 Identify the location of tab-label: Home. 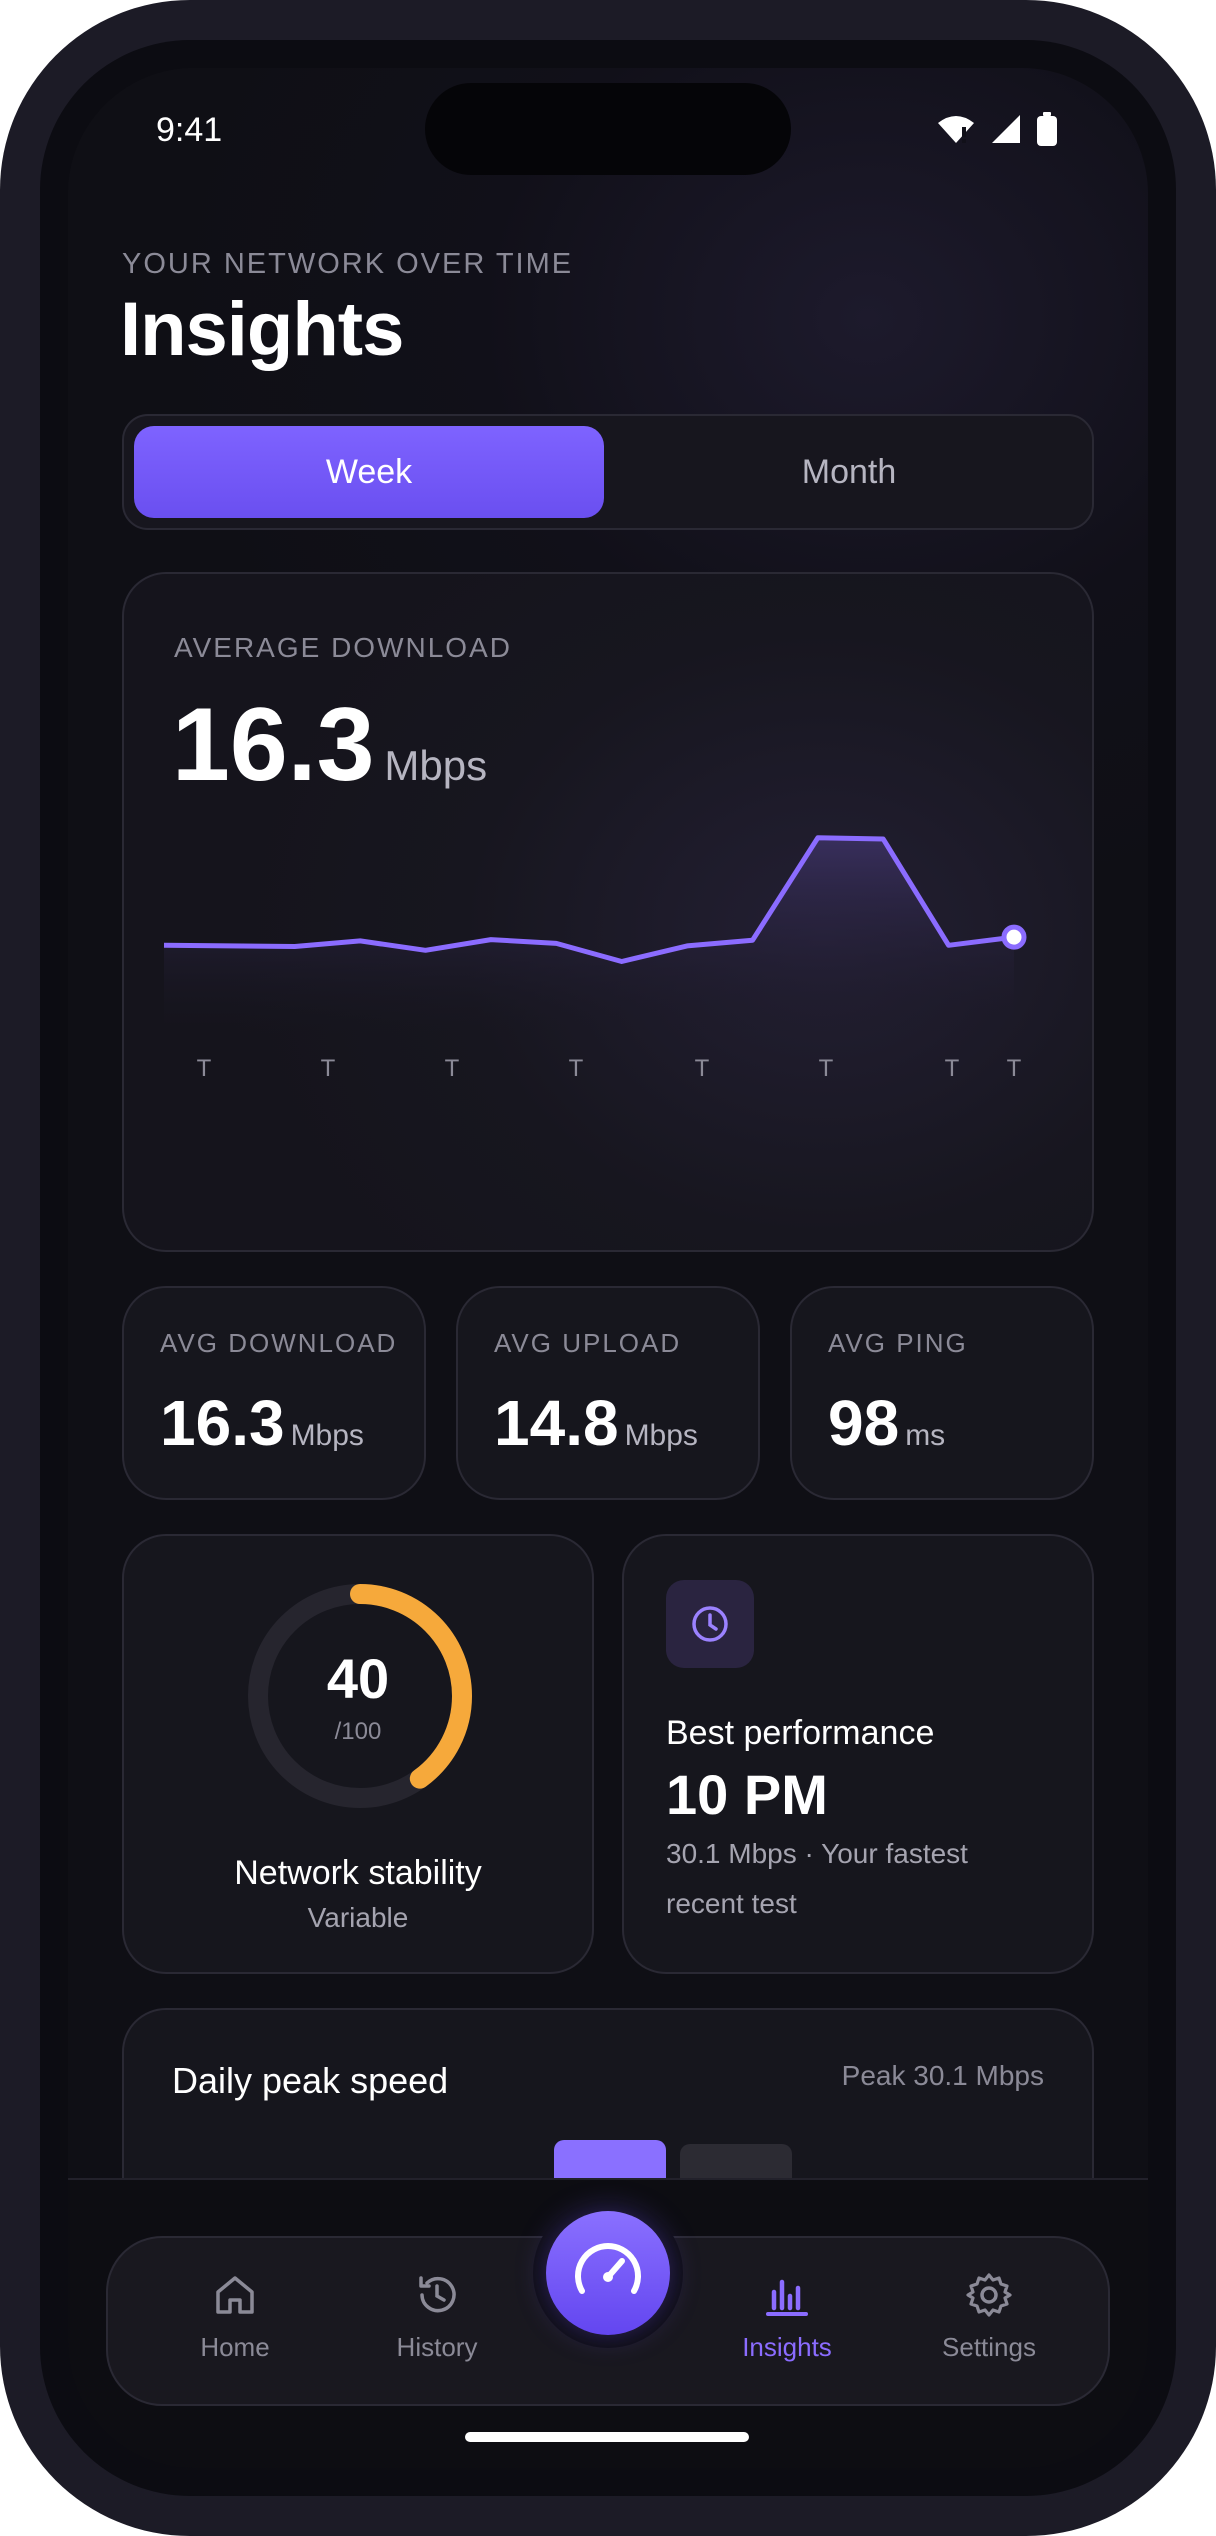
(235, 2347).